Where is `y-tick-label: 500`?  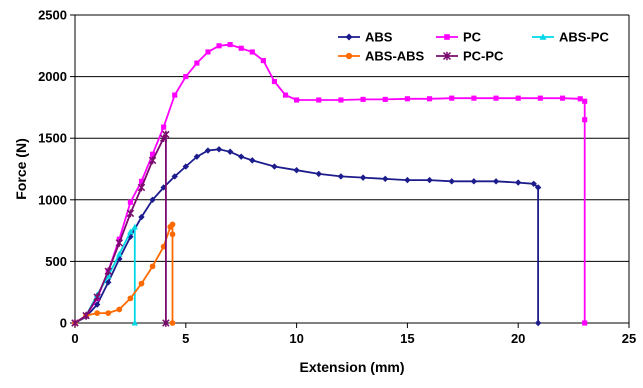
y-tick-label: 500 is located at coordinates (56, 261).